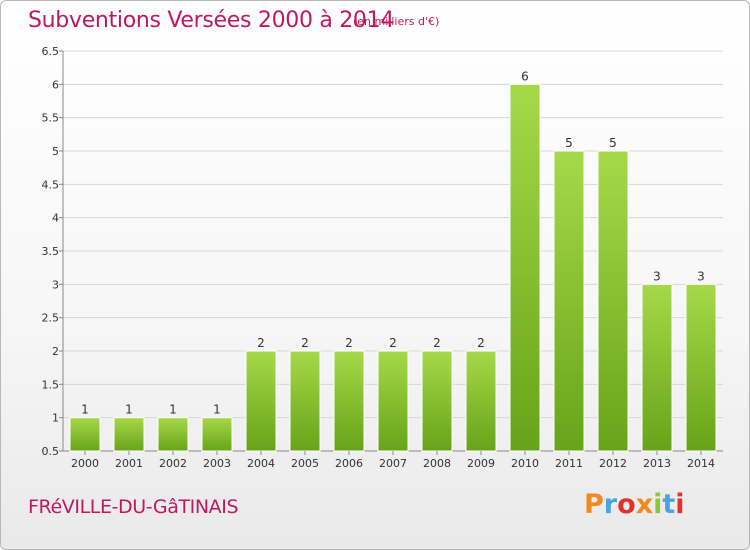  Describe the element at coordinates (396, 21) in the screenshot. I see `chart-subtitle: (en milliers d'€)` at that location.